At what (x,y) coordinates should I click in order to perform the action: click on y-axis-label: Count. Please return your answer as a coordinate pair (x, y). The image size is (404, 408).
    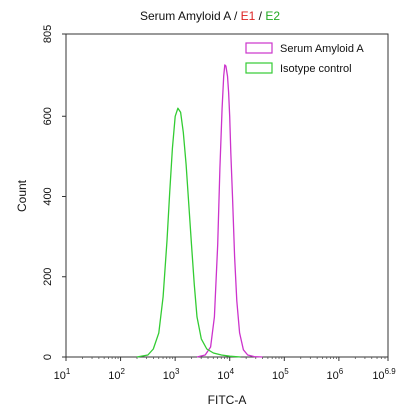
    Looking at the image, I should click on (22, 195).